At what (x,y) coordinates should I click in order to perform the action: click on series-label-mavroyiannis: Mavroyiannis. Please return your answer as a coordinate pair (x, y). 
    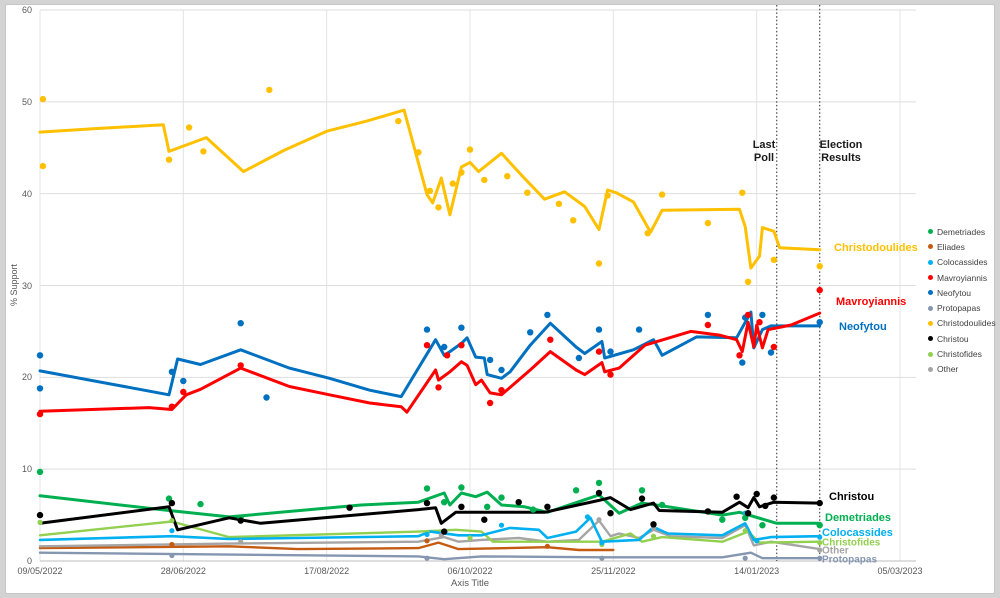
    Looking at the image, I should click on (871, 302).